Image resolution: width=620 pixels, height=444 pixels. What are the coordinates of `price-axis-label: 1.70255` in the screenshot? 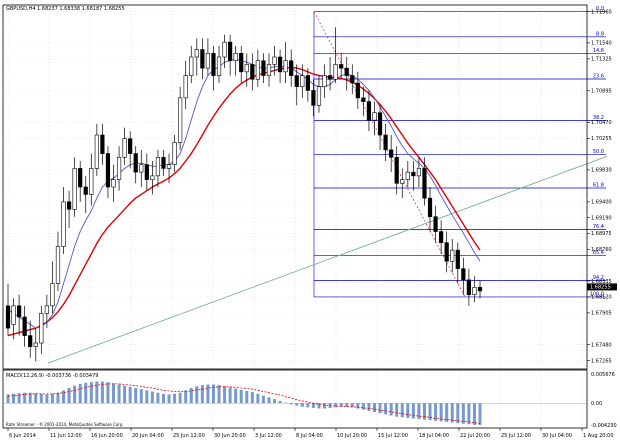 It's located at (601, 139).